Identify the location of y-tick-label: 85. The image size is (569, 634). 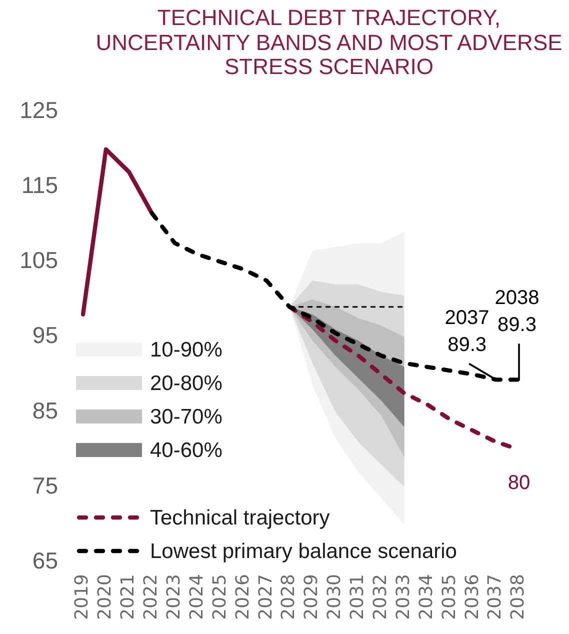
(45, 410).